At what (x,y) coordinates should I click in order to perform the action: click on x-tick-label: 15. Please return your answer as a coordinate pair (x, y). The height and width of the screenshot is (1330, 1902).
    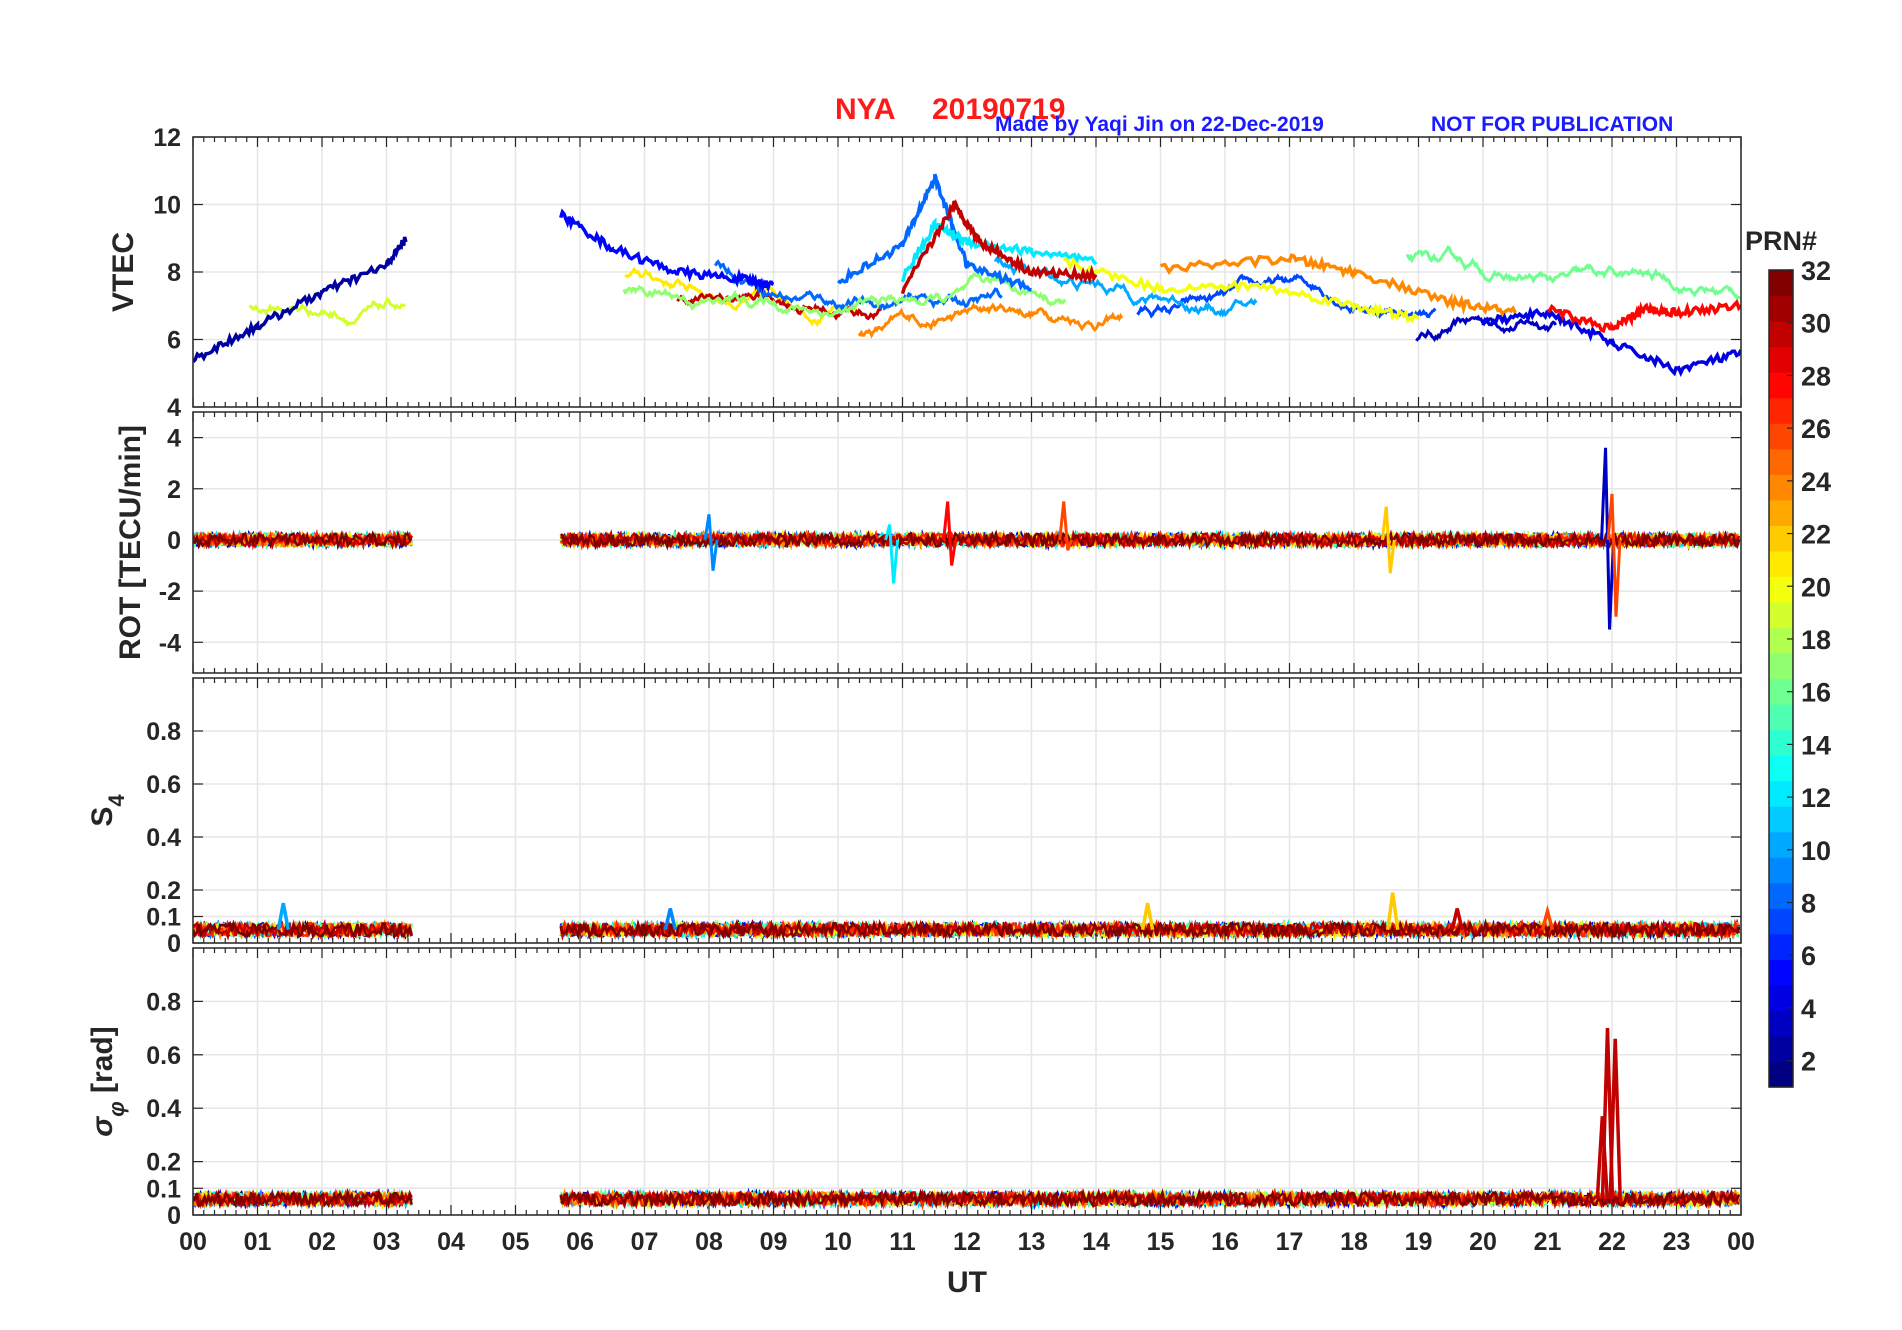
    Looking at the image, I should click on (1161, 1242).